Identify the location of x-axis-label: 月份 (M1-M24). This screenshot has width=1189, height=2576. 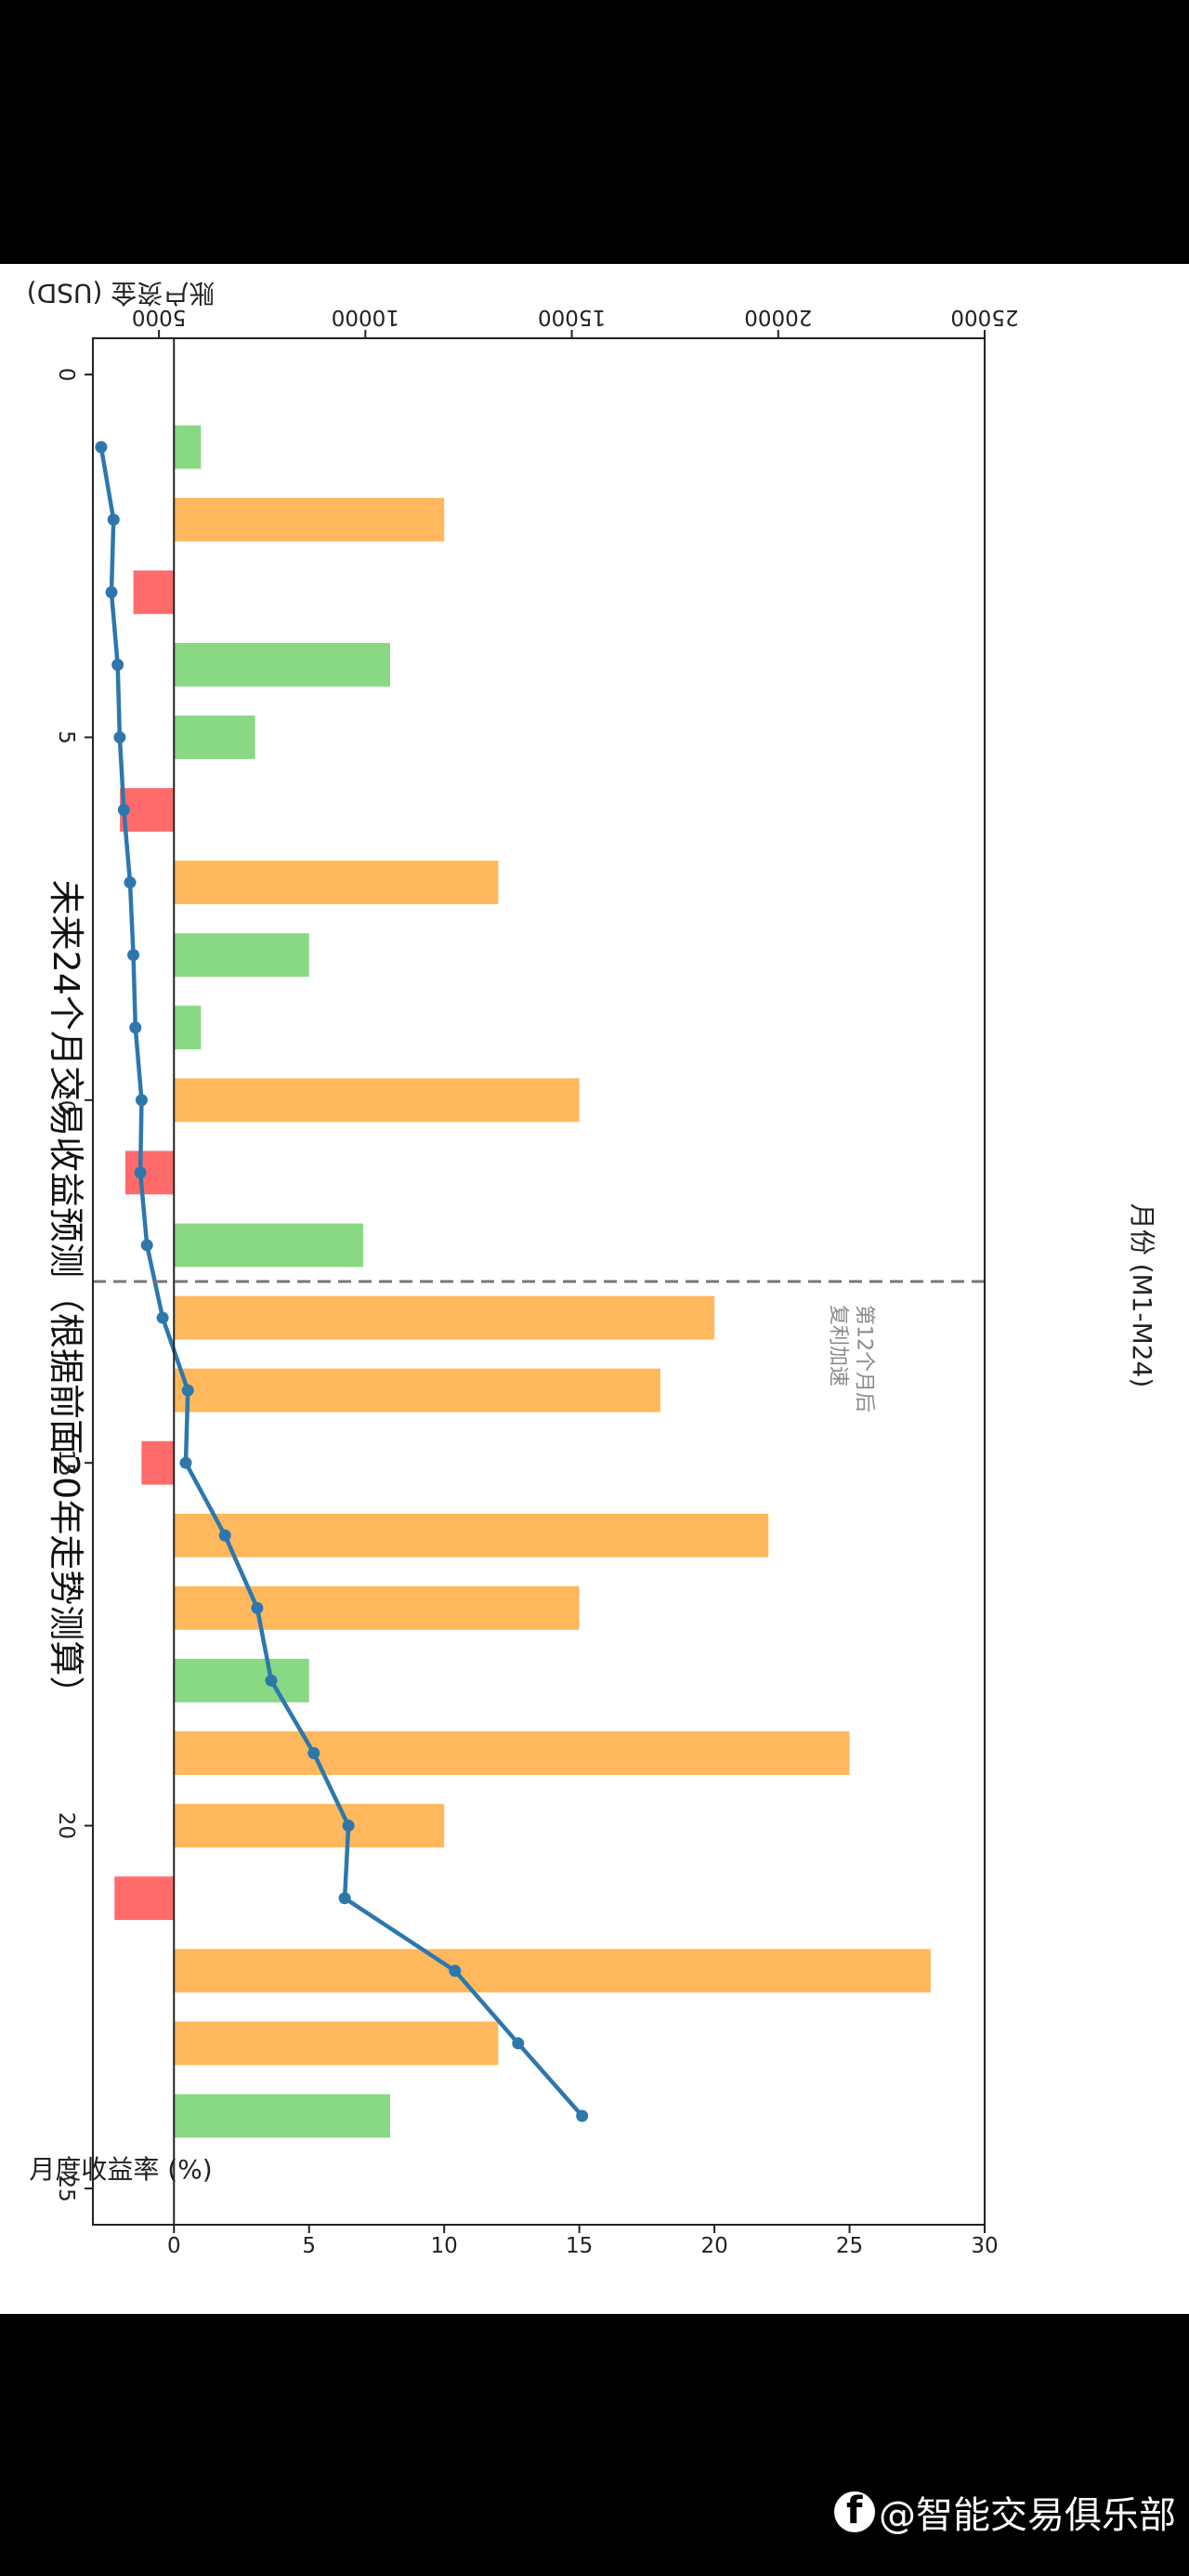
(1142, 1295).